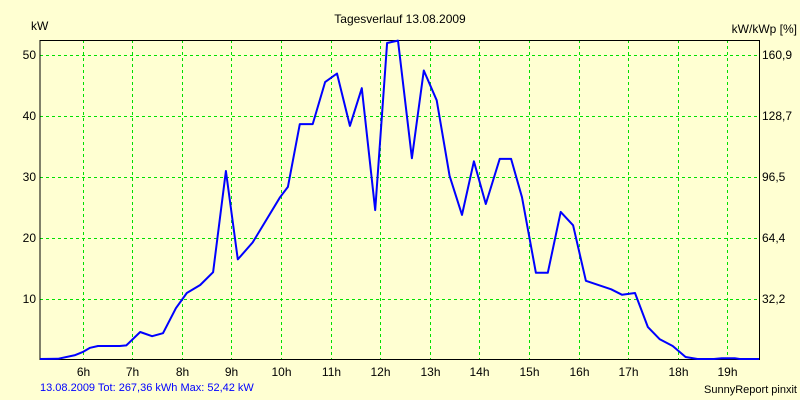 This screenshot has width=800, height=400. I want to click on chart-title: Tagesverlauf 13.08.2009, so click(400, 19).